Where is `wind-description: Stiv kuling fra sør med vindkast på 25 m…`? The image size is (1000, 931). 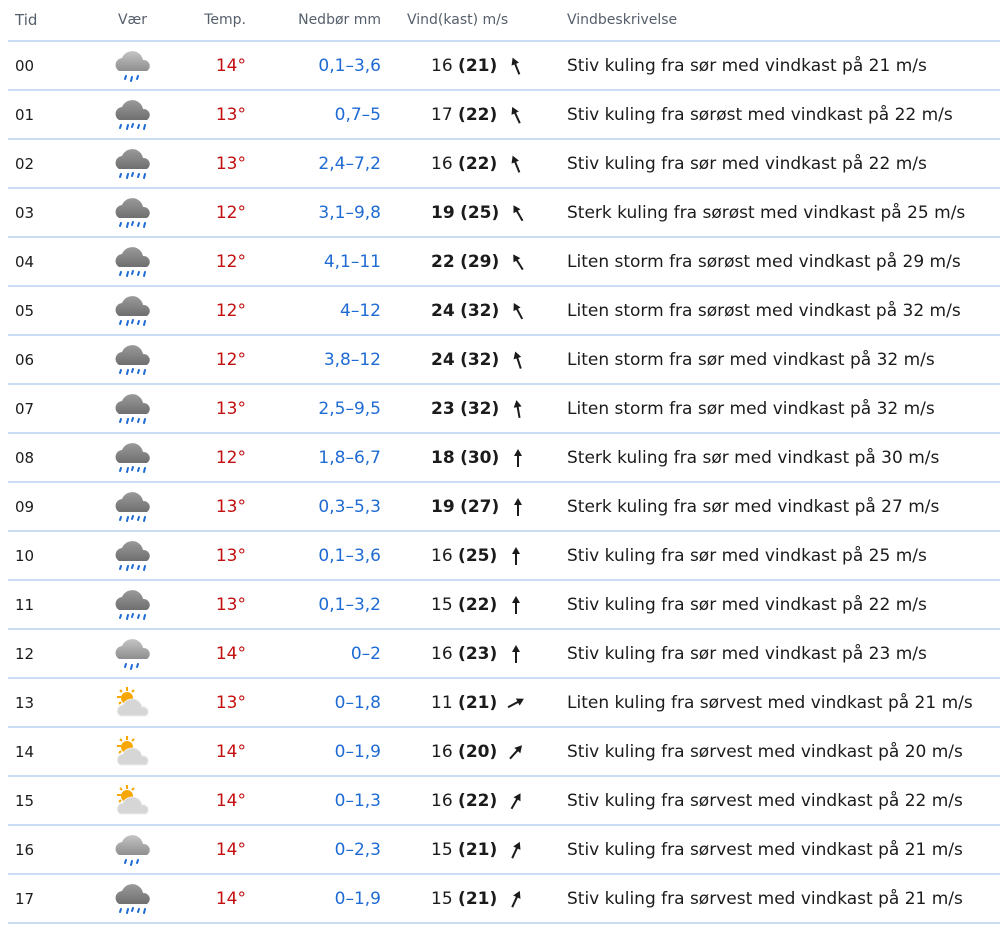 wind-description: Stiv kuling fra sør med vindkast på 25 m… is located at coordinates (747, 555).